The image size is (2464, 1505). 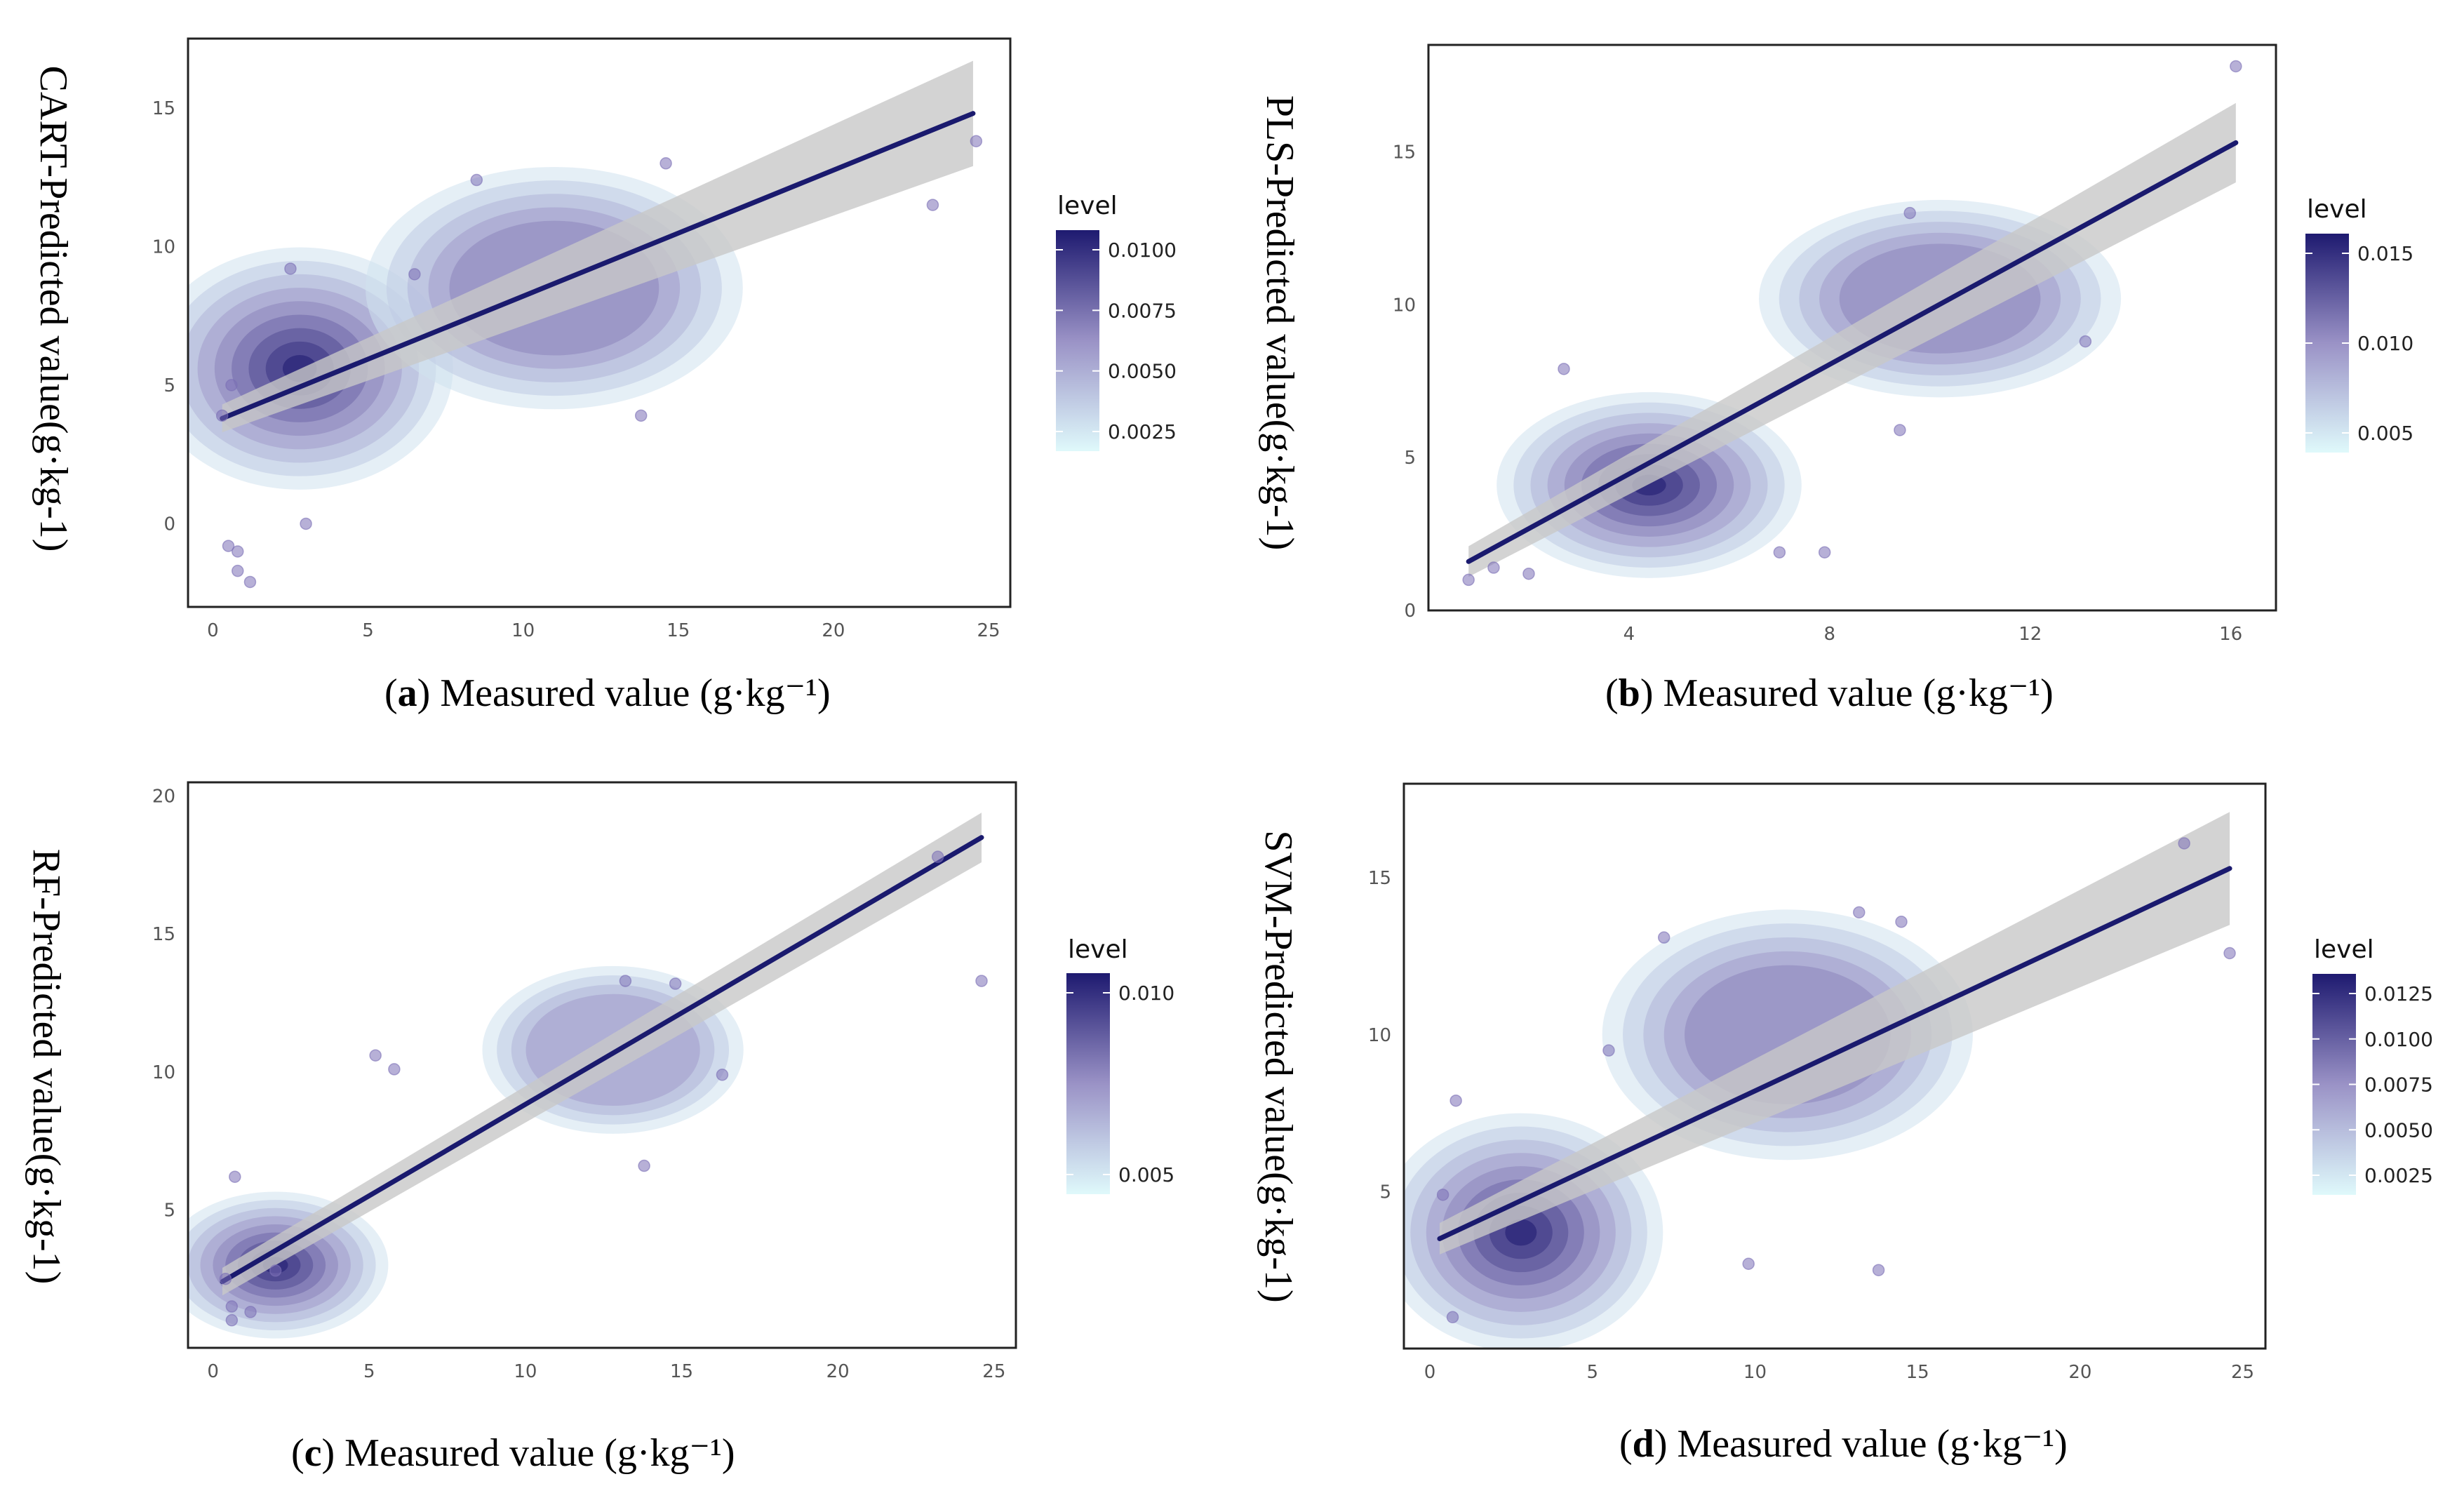 I want to click on y-axis-label: SVM-Predicted value(g·kg-1), so click(x=1278, y=1066).